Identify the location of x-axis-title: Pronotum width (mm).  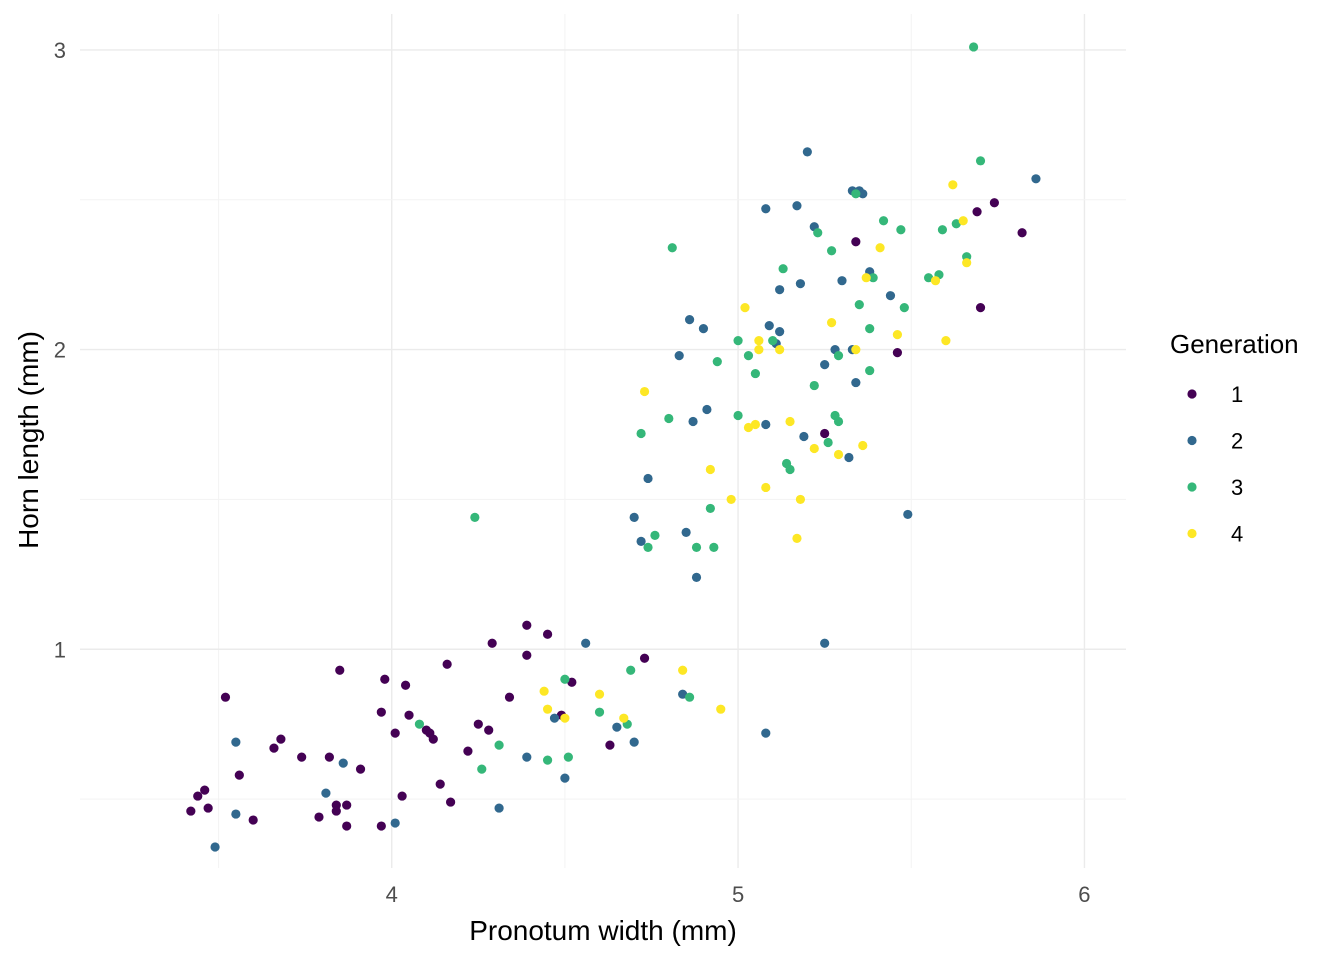
(603, 930).